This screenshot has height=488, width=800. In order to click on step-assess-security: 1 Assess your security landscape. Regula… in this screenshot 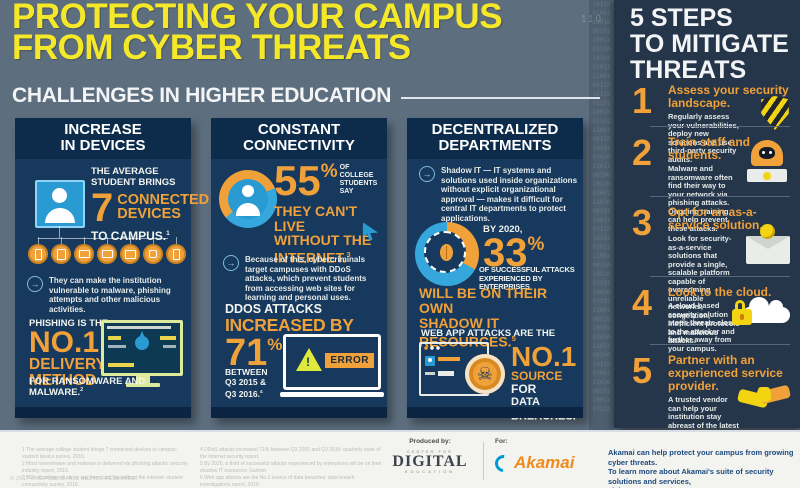, I will do `click(712, 123)`.